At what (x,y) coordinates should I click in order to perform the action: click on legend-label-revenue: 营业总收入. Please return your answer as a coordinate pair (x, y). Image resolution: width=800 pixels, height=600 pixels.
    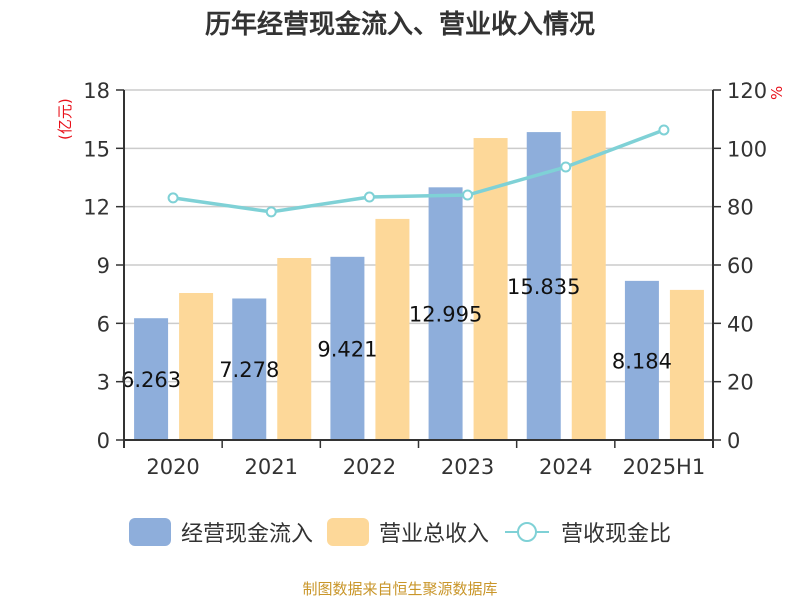
    Looking at the image, I should click on (433, 534).